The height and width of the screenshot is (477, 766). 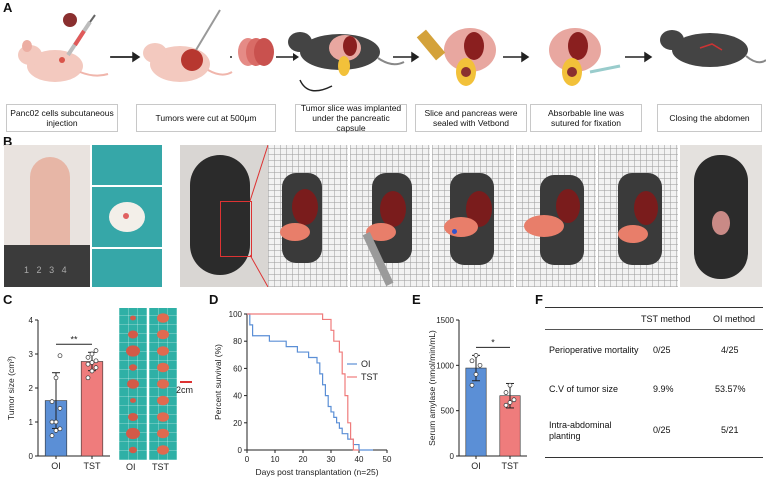 What do you see at coordinates (45, 270) in the screenshot?
I see `ruler-numbers: 1 2 3 4` at bounding box center [45, 270].